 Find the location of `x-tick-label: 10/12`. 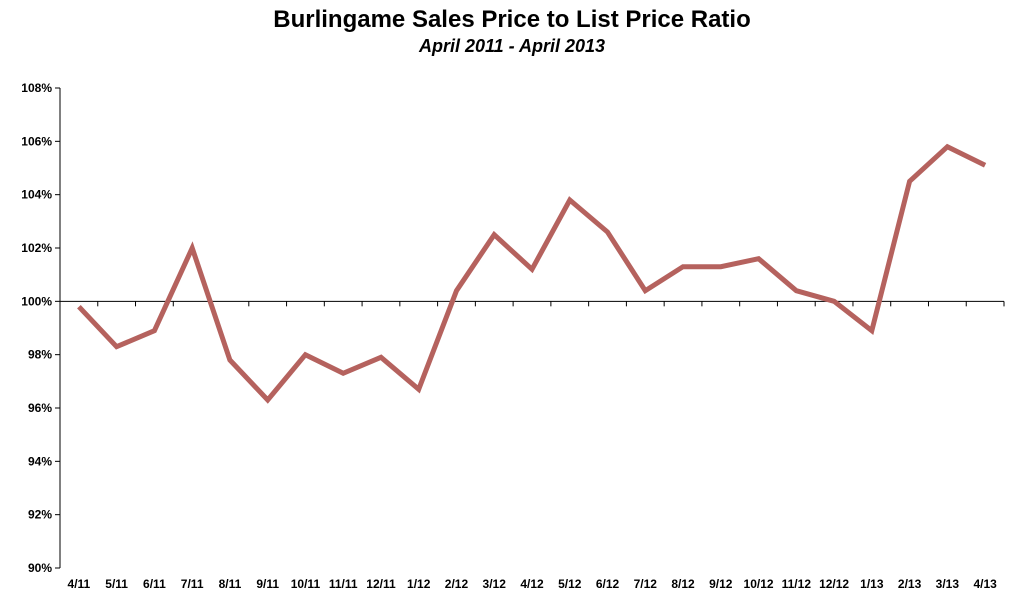

x-tick-label: 10/12 is located at coordinates (759, 584).